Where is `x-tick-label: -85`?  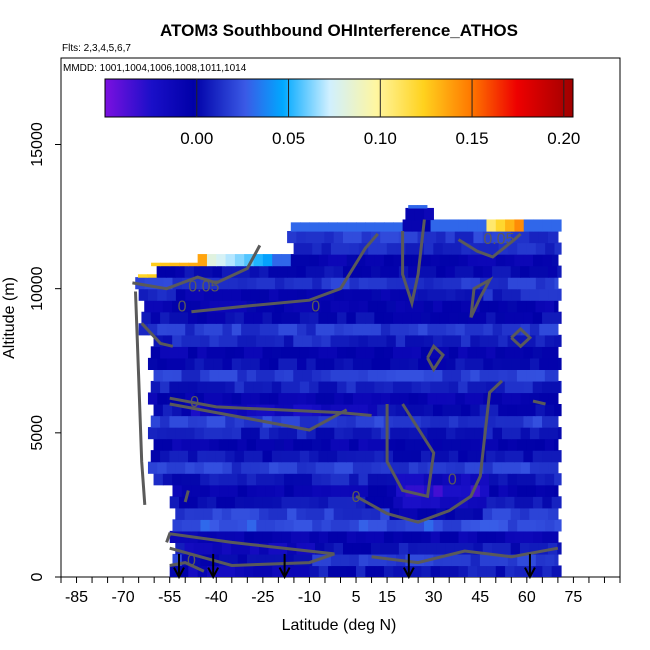
x-tick-label: -85 is located at coordinates (76, 597).